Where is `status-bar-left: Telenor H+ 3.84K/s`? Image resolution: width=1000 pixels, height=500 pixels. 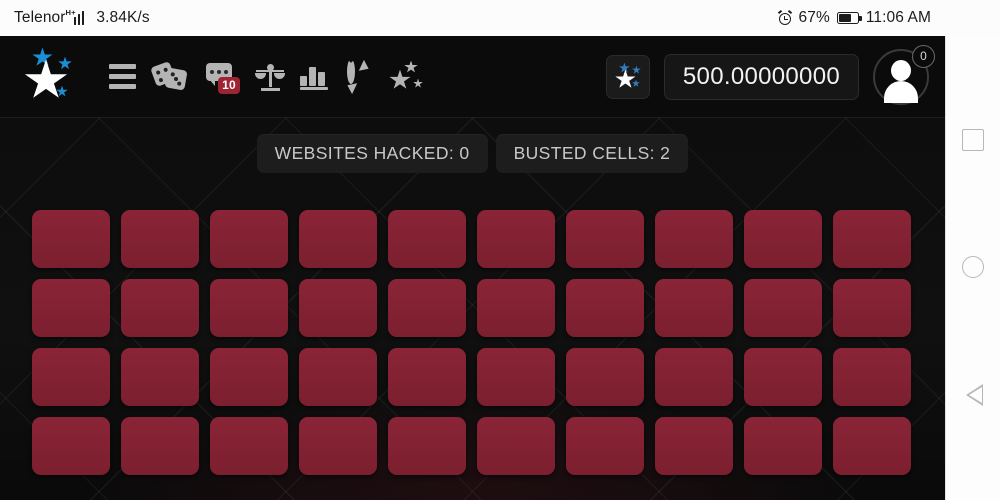
status-bar-left: Telenor H+ 3.84K/s is located at coordinates (82, 18).